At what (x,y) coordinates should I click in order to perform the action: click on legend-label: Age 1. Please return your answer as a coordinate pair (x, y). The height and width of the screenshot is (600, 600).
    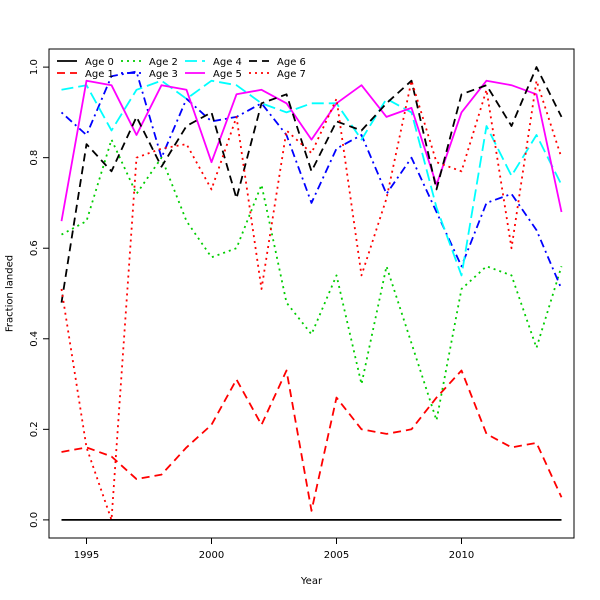
    Looking at the image, I should click on (99, 74).